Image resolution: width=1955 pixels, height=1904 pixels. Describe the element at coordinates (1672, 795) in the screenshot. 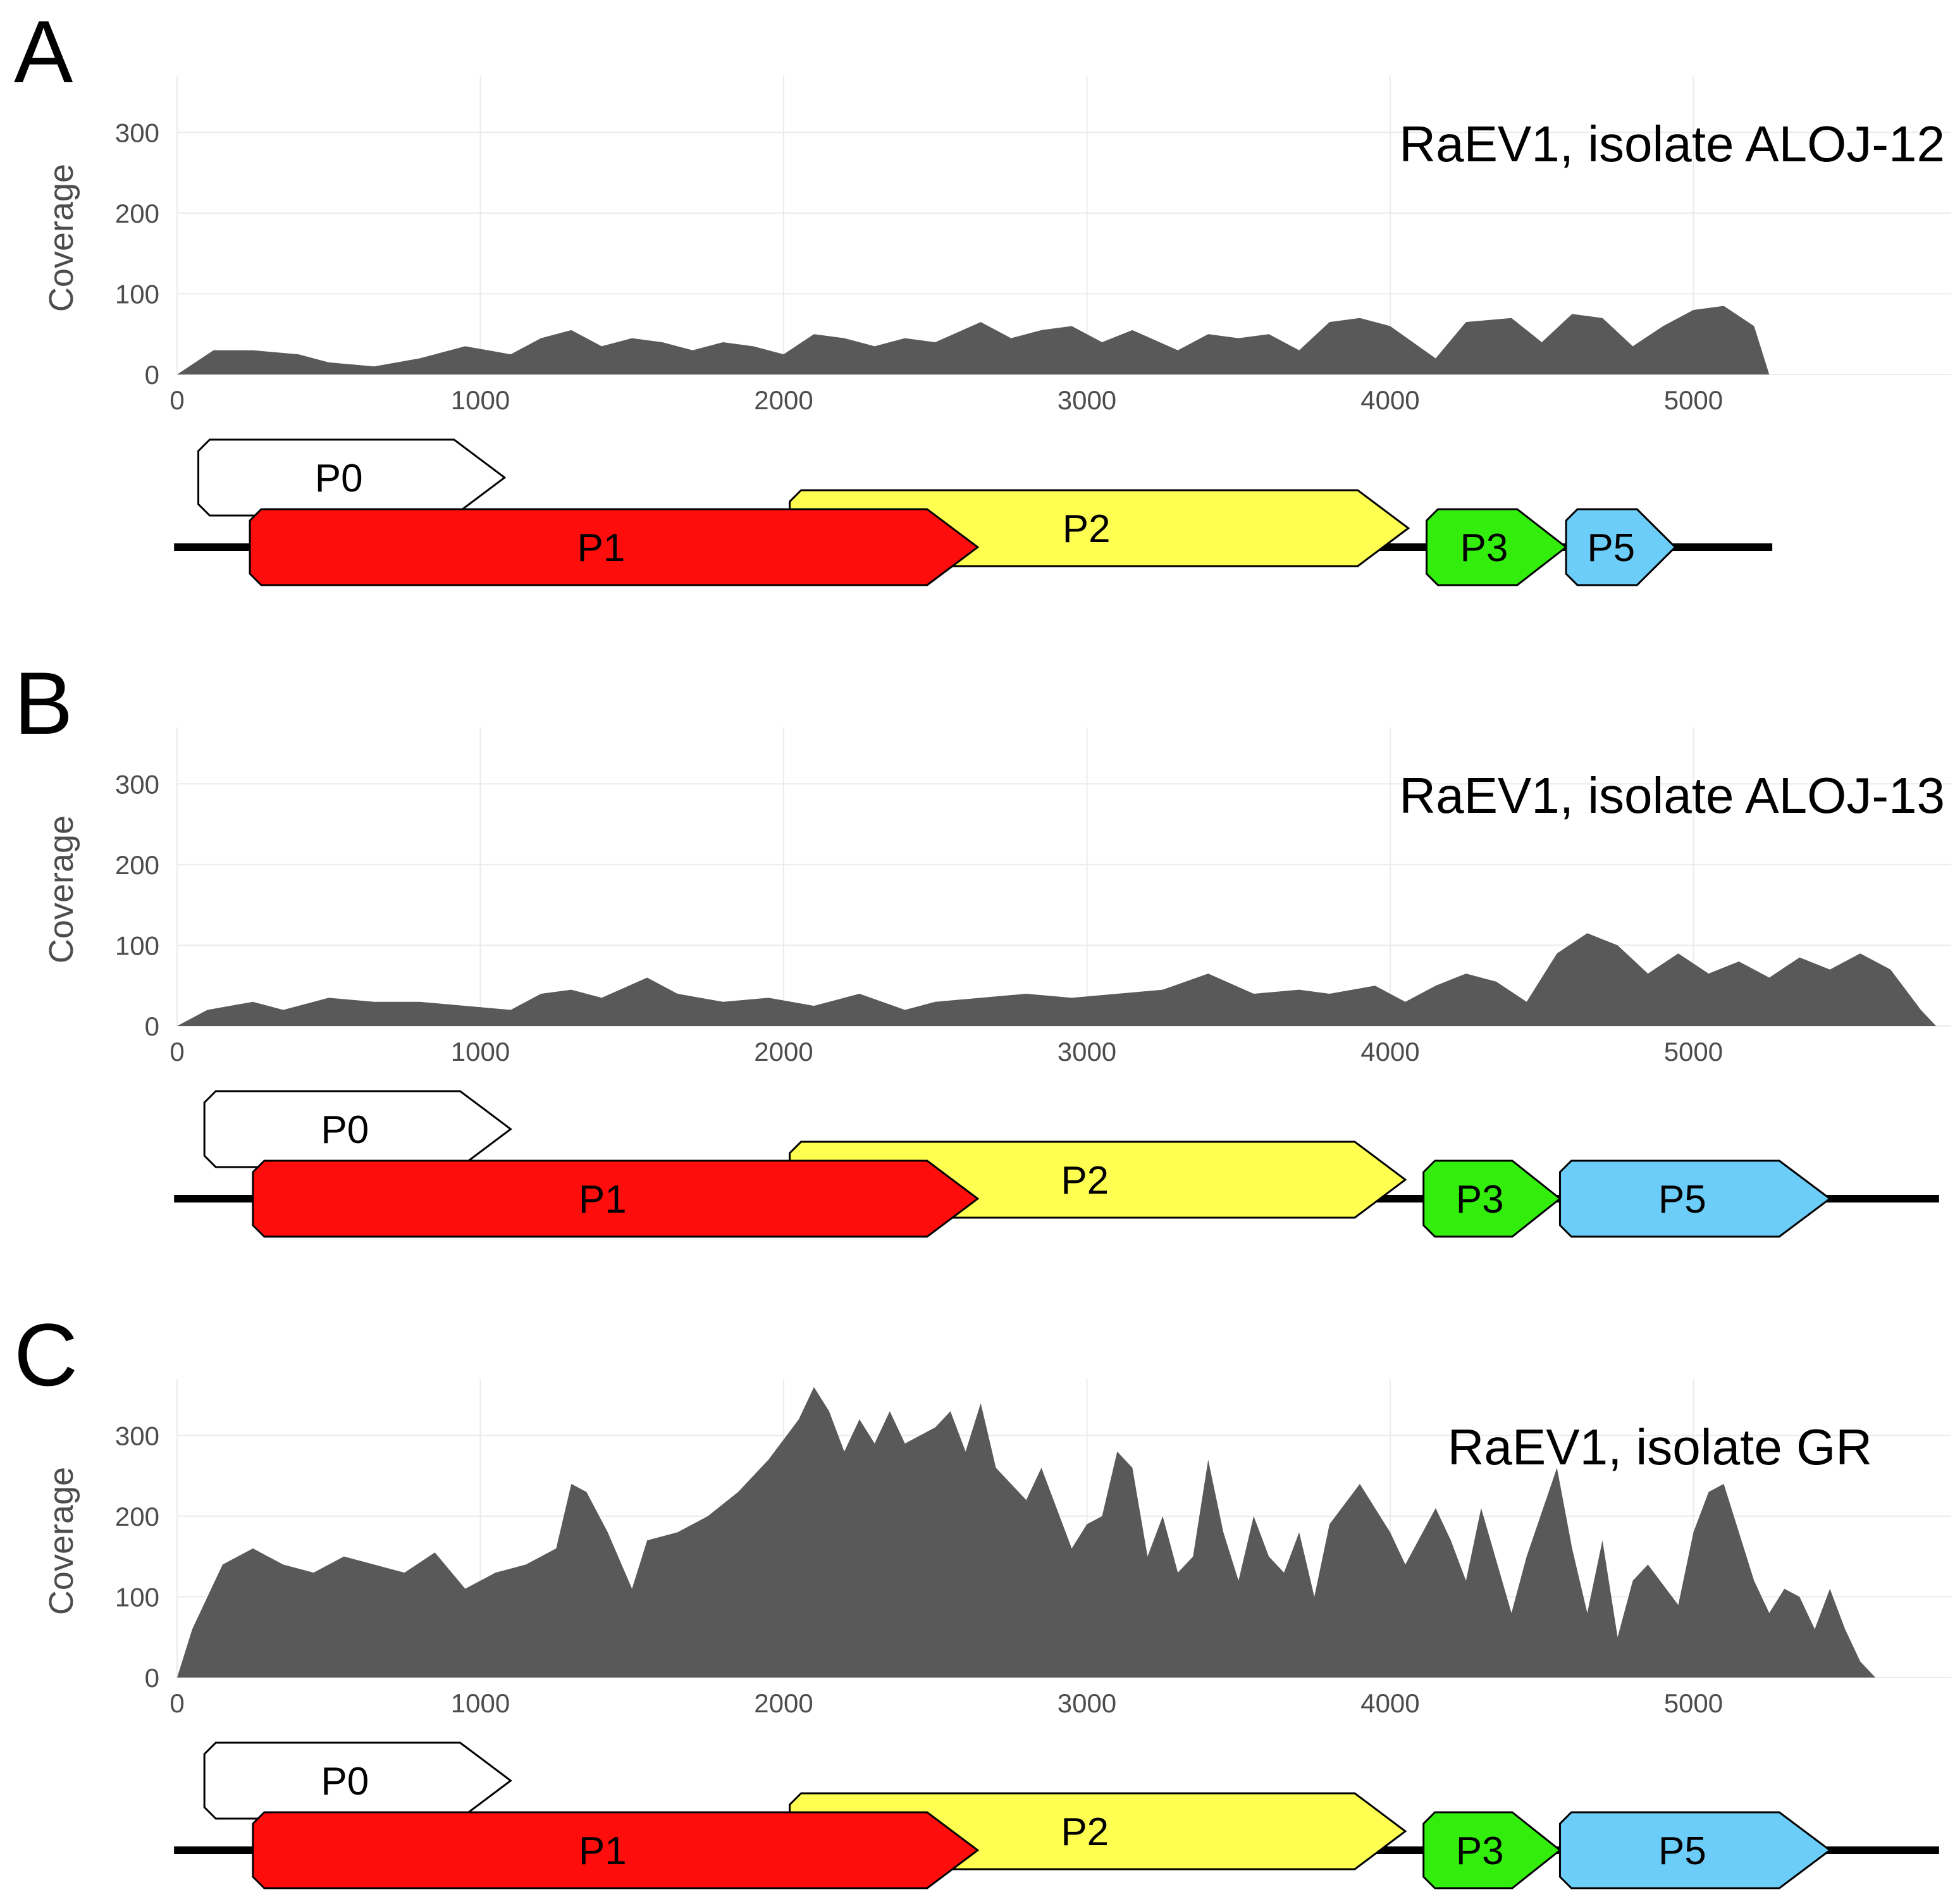

I see `chart-title: RaEV1, isolate ALOJ-13` at that location.